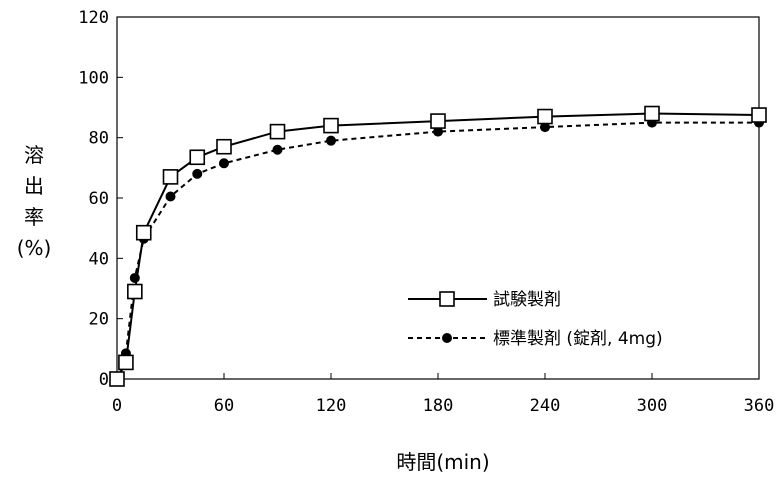  I want to click on y-axis-label-part: 率, so click(34, 217).